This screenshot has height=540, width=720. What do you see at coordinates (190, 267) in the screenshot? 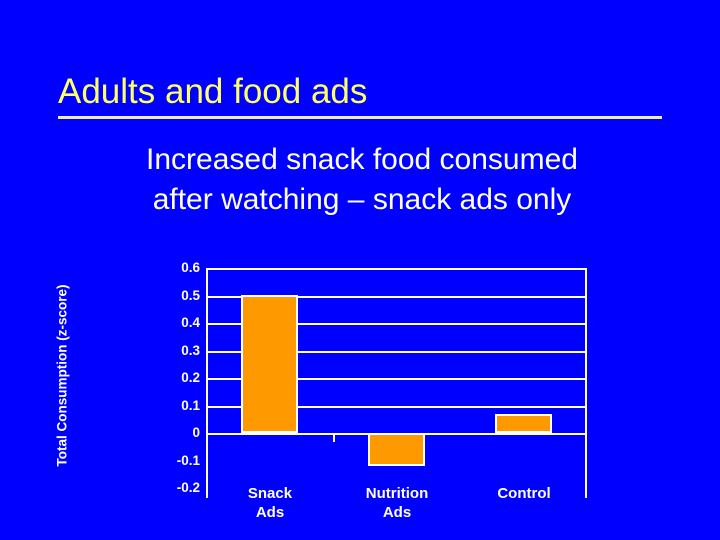
I see `y-axis-tick-label: 0.6` at bounding box center [190, 267].